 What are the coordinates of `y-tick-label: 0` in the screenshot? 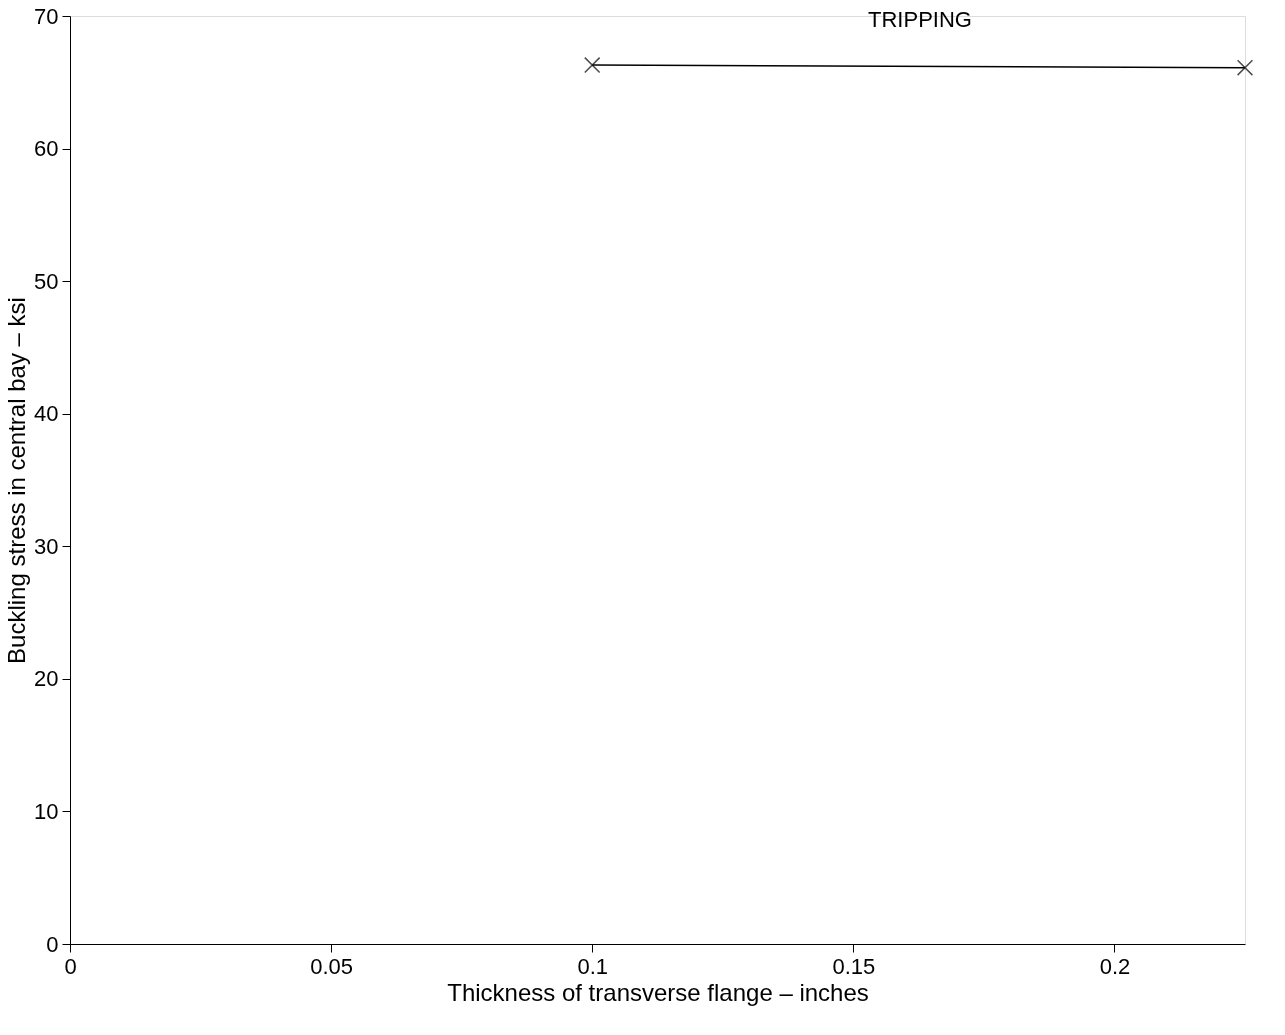 It's located at (52, 944).